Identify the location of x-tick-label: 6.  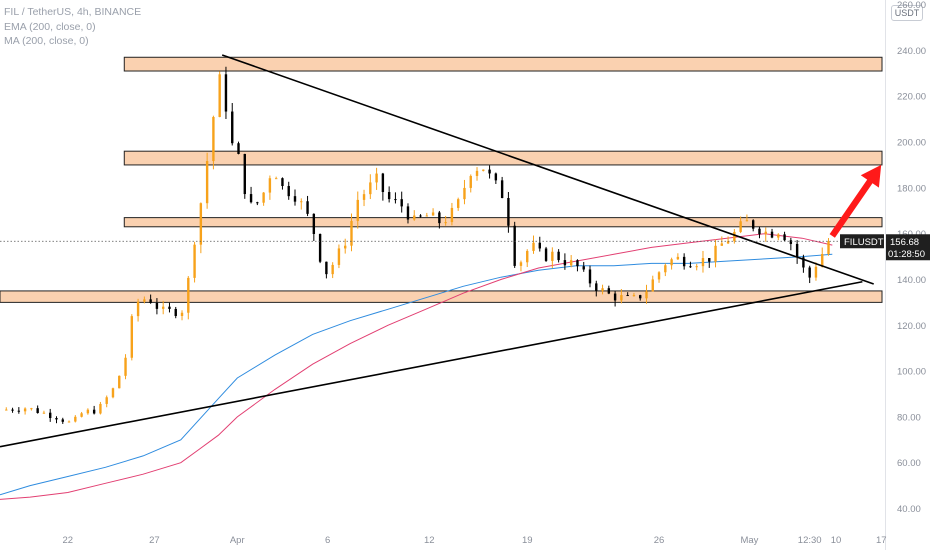
(327, 540).